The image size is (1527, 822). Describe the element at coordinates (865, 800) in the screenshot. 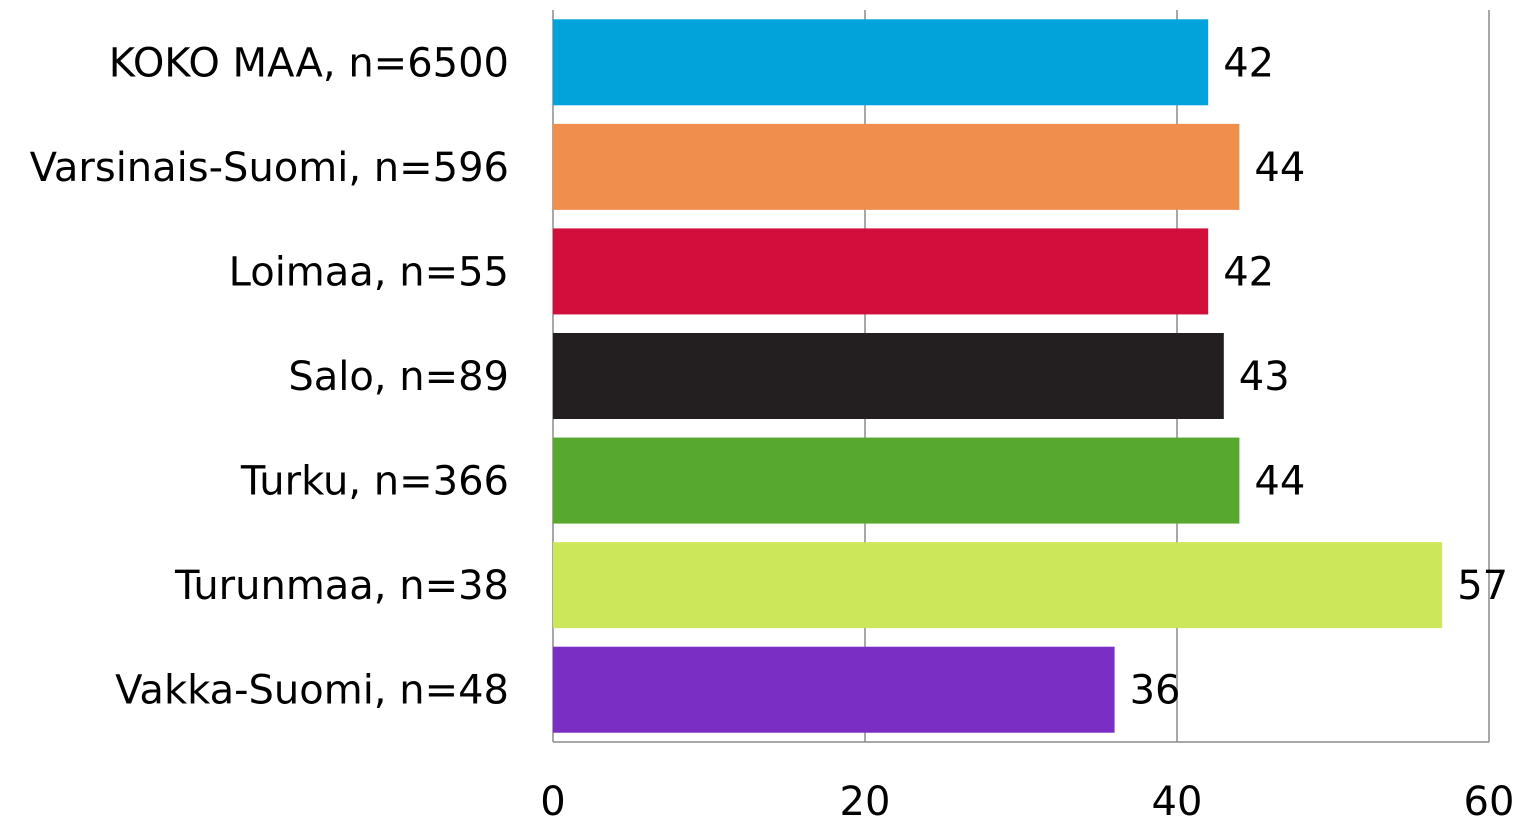

I see `x-tick-label-20: 20` at that location.